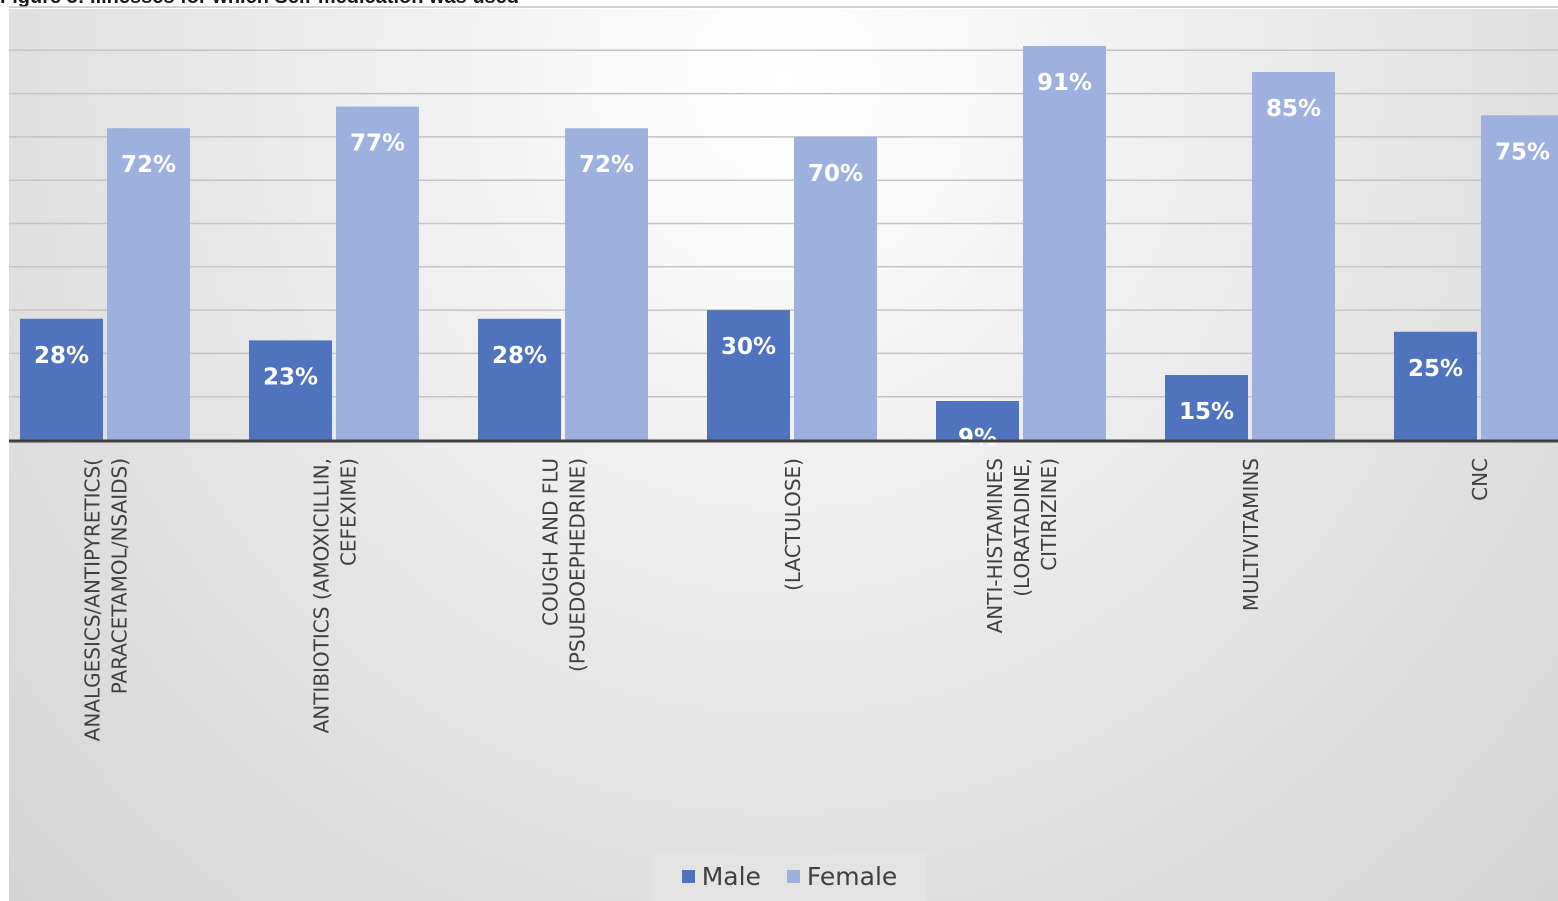 Image resolution: width=1558 pixels, height=901 pixels. Describe the element at coordinates (688, 876) in the screenshot. I see `legend-swatch-male` at that location.